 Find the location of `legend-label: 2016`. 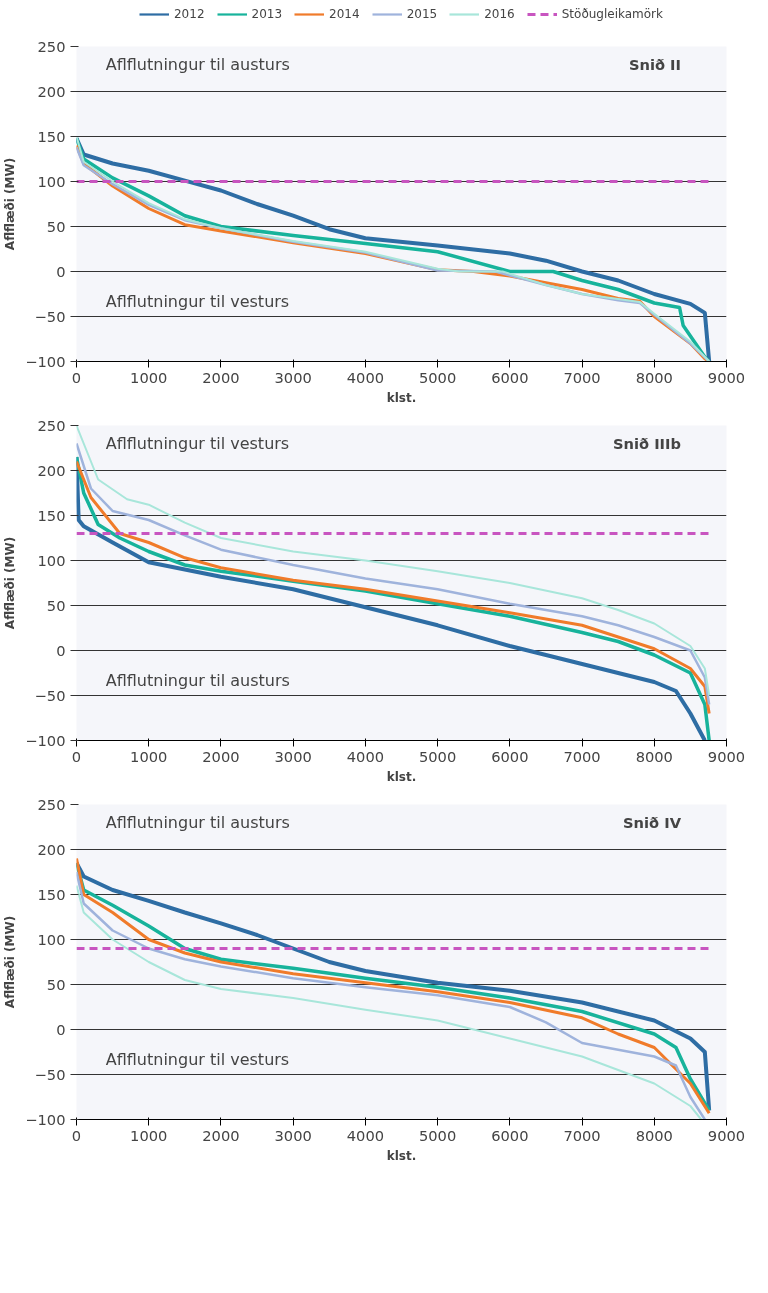

legend-label: 2016 is located at coordinates (499, 14).